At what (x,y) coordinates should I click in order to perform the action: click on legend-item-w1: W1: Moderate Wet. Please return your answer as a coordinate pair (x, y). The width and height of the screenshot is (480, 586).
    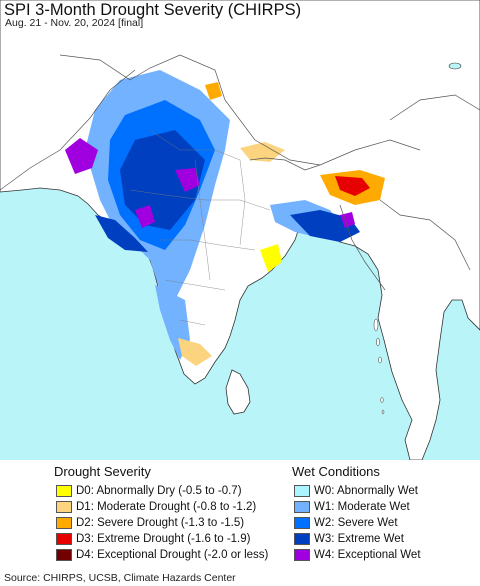
    Looking at the image, I should click on (352, 507).